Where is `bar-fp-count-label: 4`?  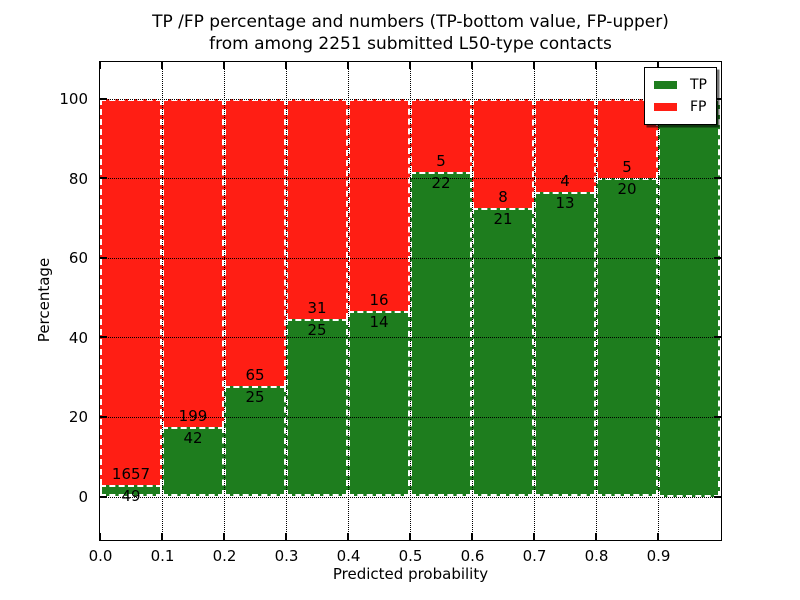 bar-fp-count-label: 4 is located at coordinates (565, 181).